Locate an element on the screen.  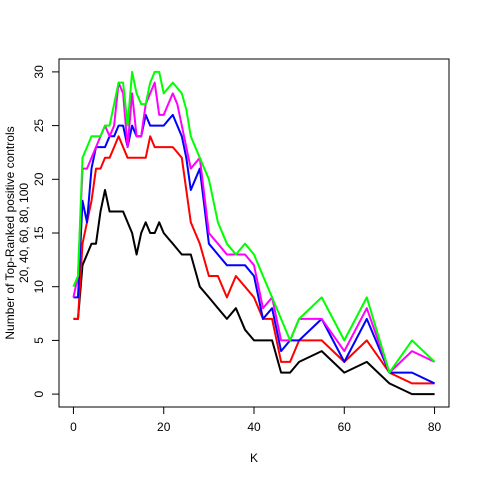
x-tick-label: 40 is located at coordinates (254, 427).